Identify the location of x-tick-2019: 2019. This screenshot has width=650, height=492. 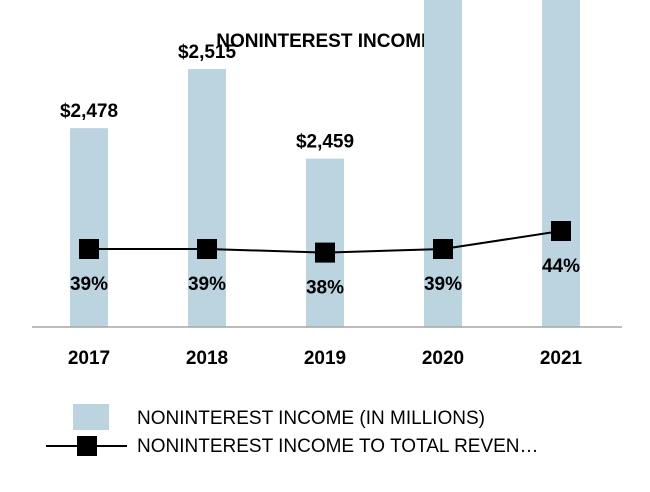
(325, 358).